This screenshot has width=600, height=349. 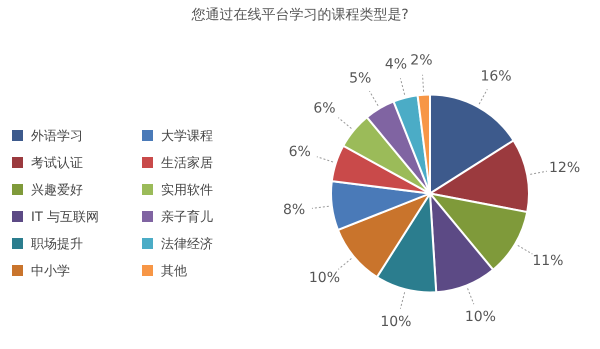 What do you see at coordinates (57, 244) in the screenshot?
I see `legend-label: 职场提升` at bounding box center [57, 244].